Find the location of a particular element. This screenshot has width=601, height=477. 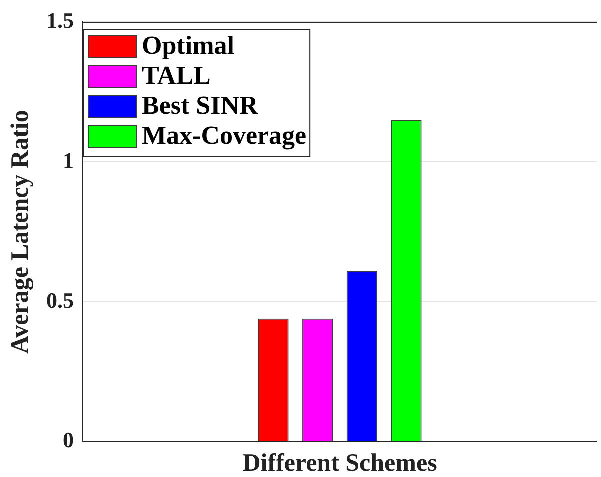

y-tick-label: 0.5 is located at coordinates (60, 300).